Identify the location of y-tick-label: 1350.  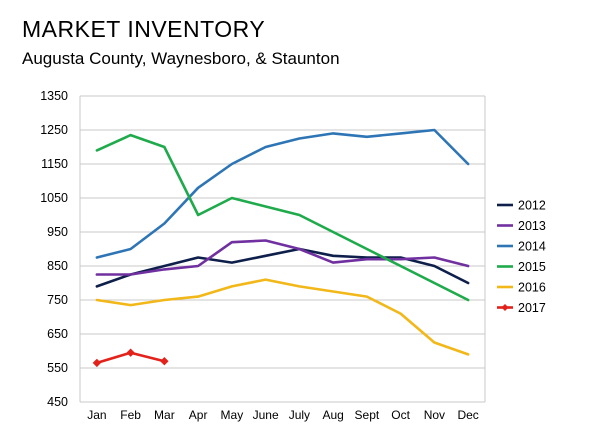
(54, 96).